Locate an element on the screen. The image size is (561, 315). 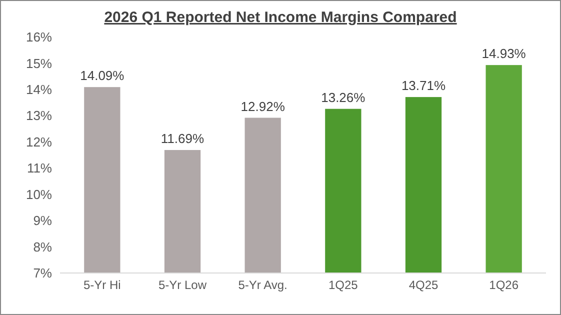
x-tick-label: 5-Yr Hi is located at coordinates (102, 285).